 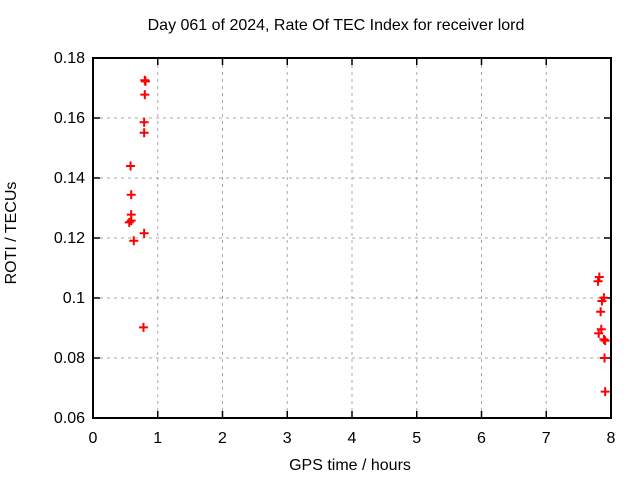 I want to click on x-axis-label: GPS time / hours, so click(x=350, y=465).